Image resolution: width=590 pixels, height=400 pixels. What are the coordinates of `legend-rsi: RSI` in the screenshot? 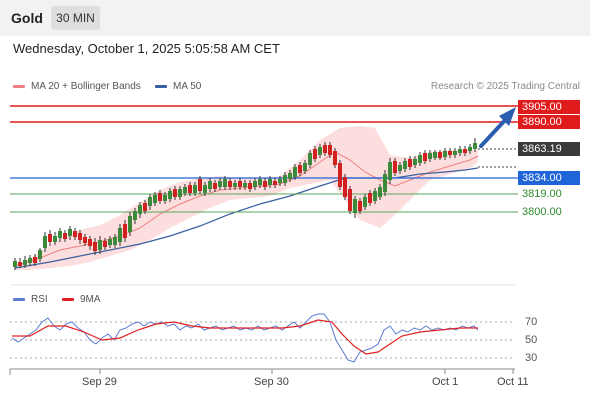 It's located at (30, 299).